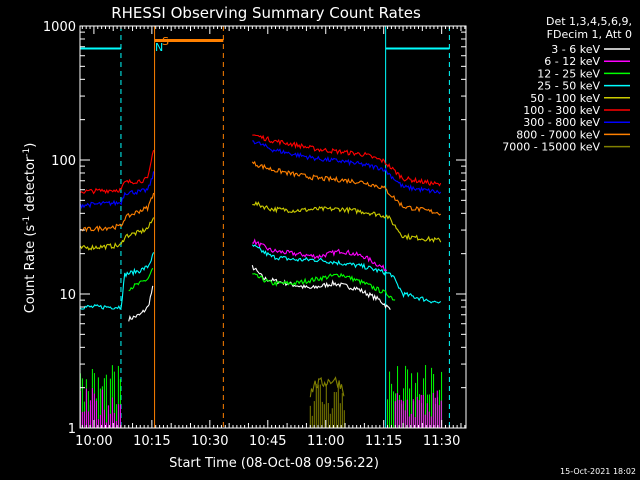  Describe the element at coordinates (100, 408) in the screenshot. I see `noise-magenta-left` at that location.